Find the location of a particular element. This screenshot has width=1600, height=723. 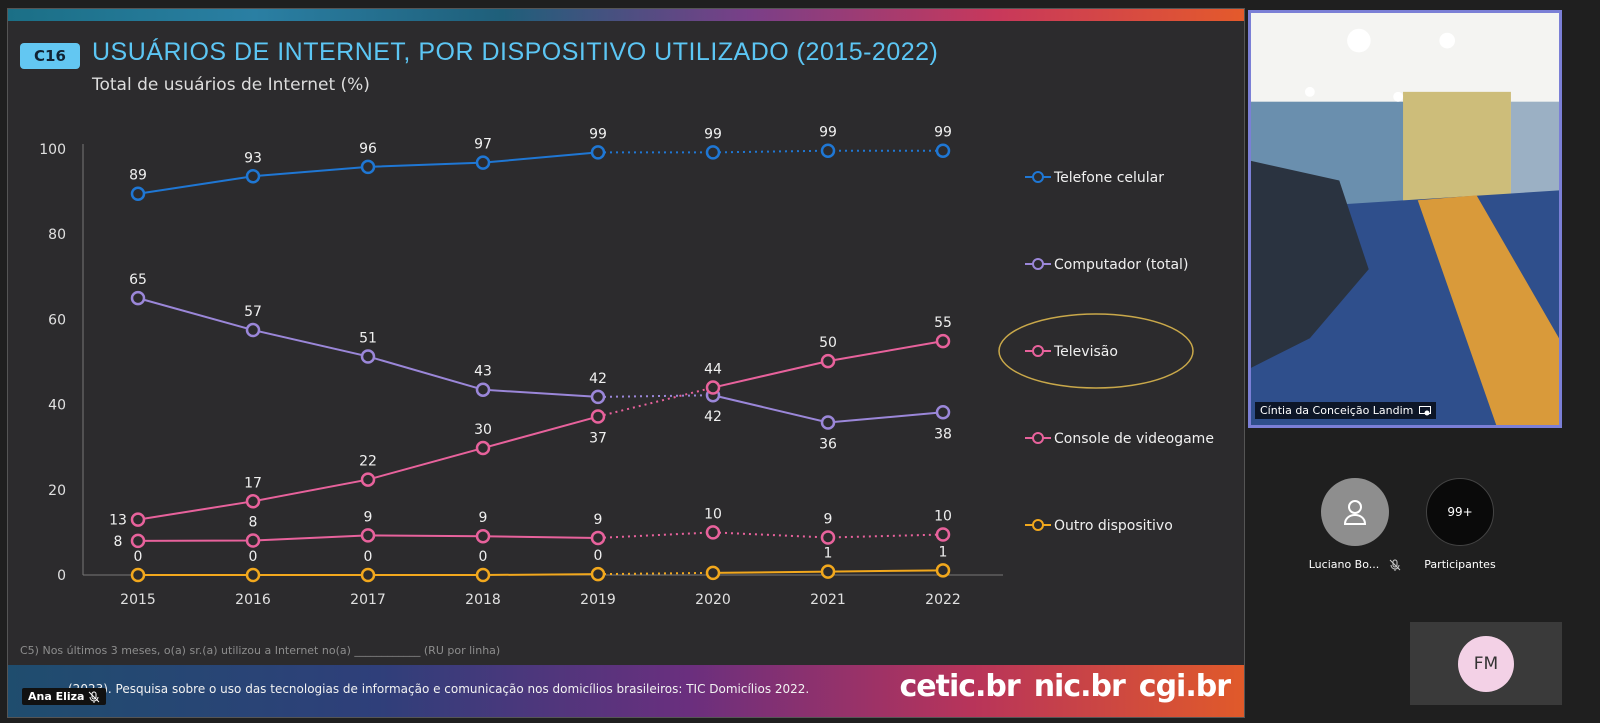

data-label: 96 is located at coordinates (368, 149).